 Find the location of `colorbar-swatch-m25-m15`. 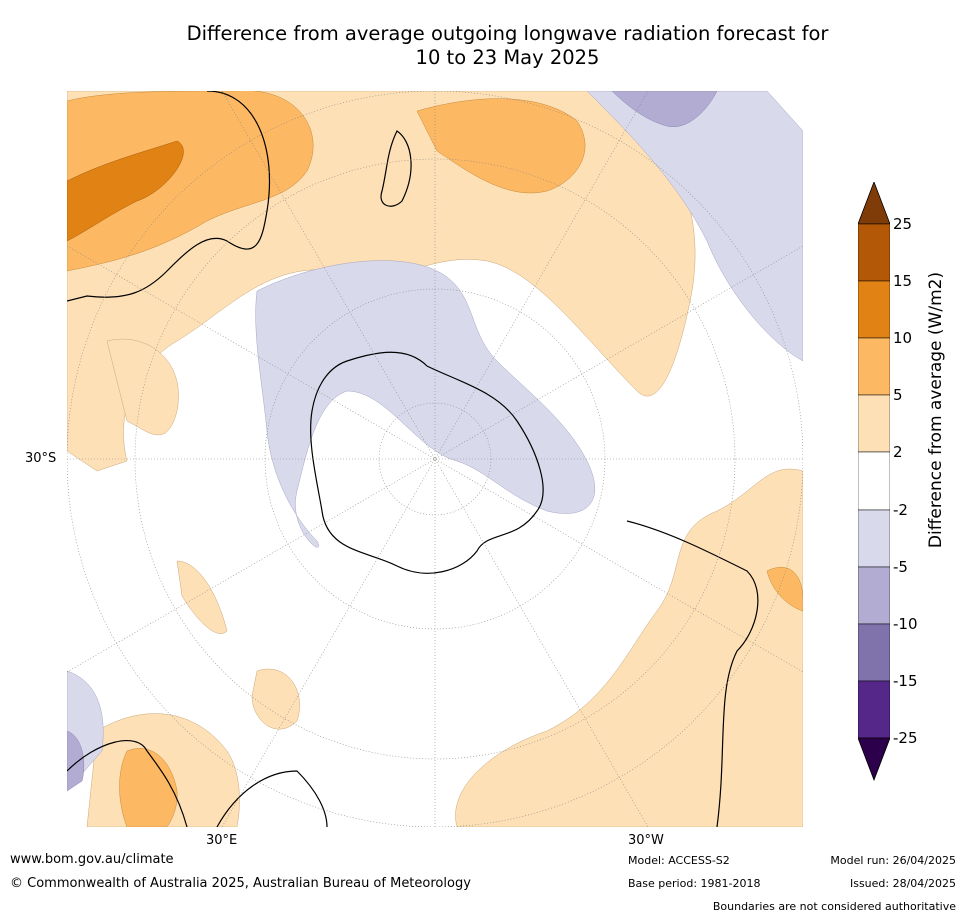

colorbar-swatch-m25-m15 is located at coordinates (874, 709).